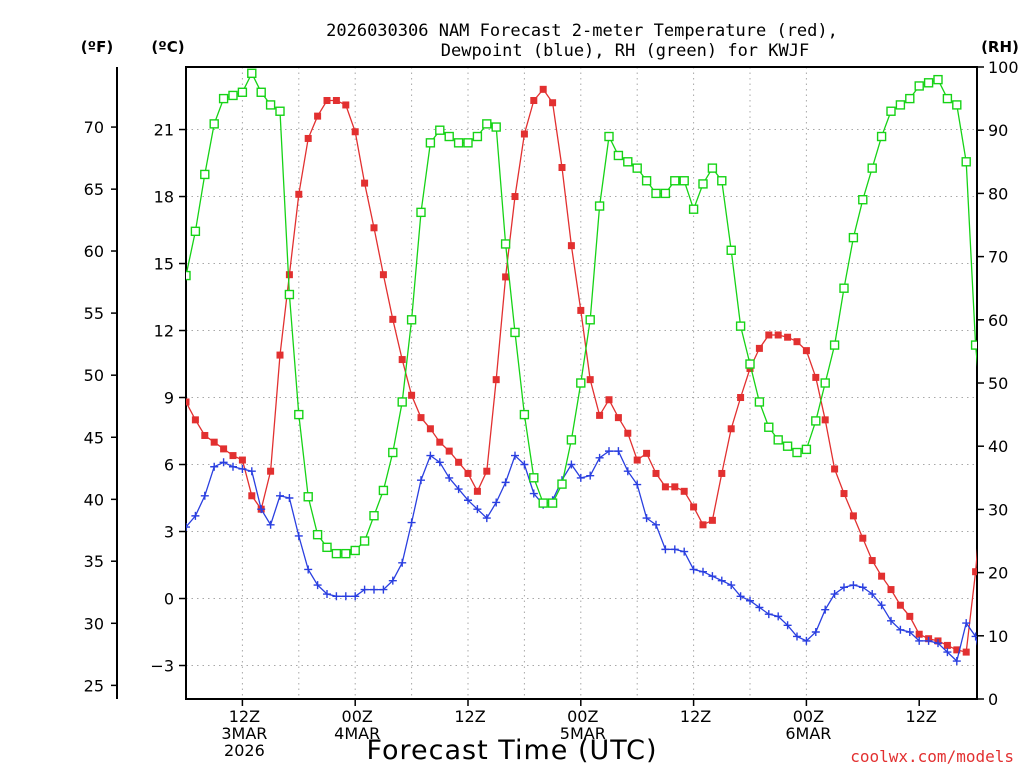 This screenshot has height=768, width=1024. What do you see at coordinates (244, 750) in the screenshot?
I see `x-tick-label: 2026` at bounding box center [244, 750].